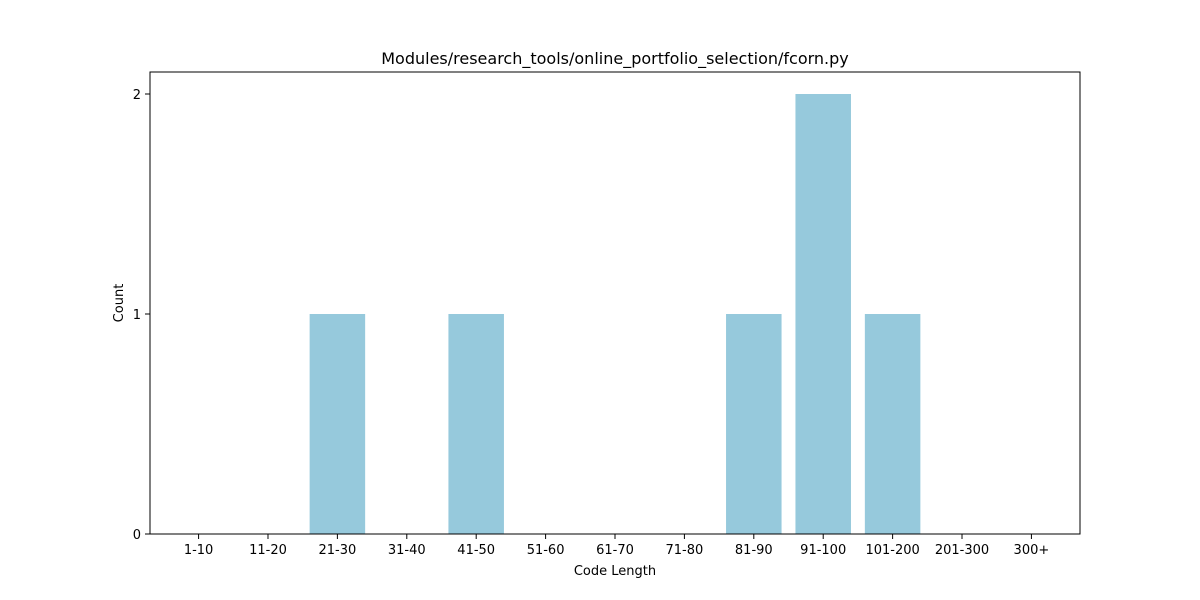  Describe the element at coordinates (337, 550) in the screenshot. I see `x-tick-label: 21-30` at that location.